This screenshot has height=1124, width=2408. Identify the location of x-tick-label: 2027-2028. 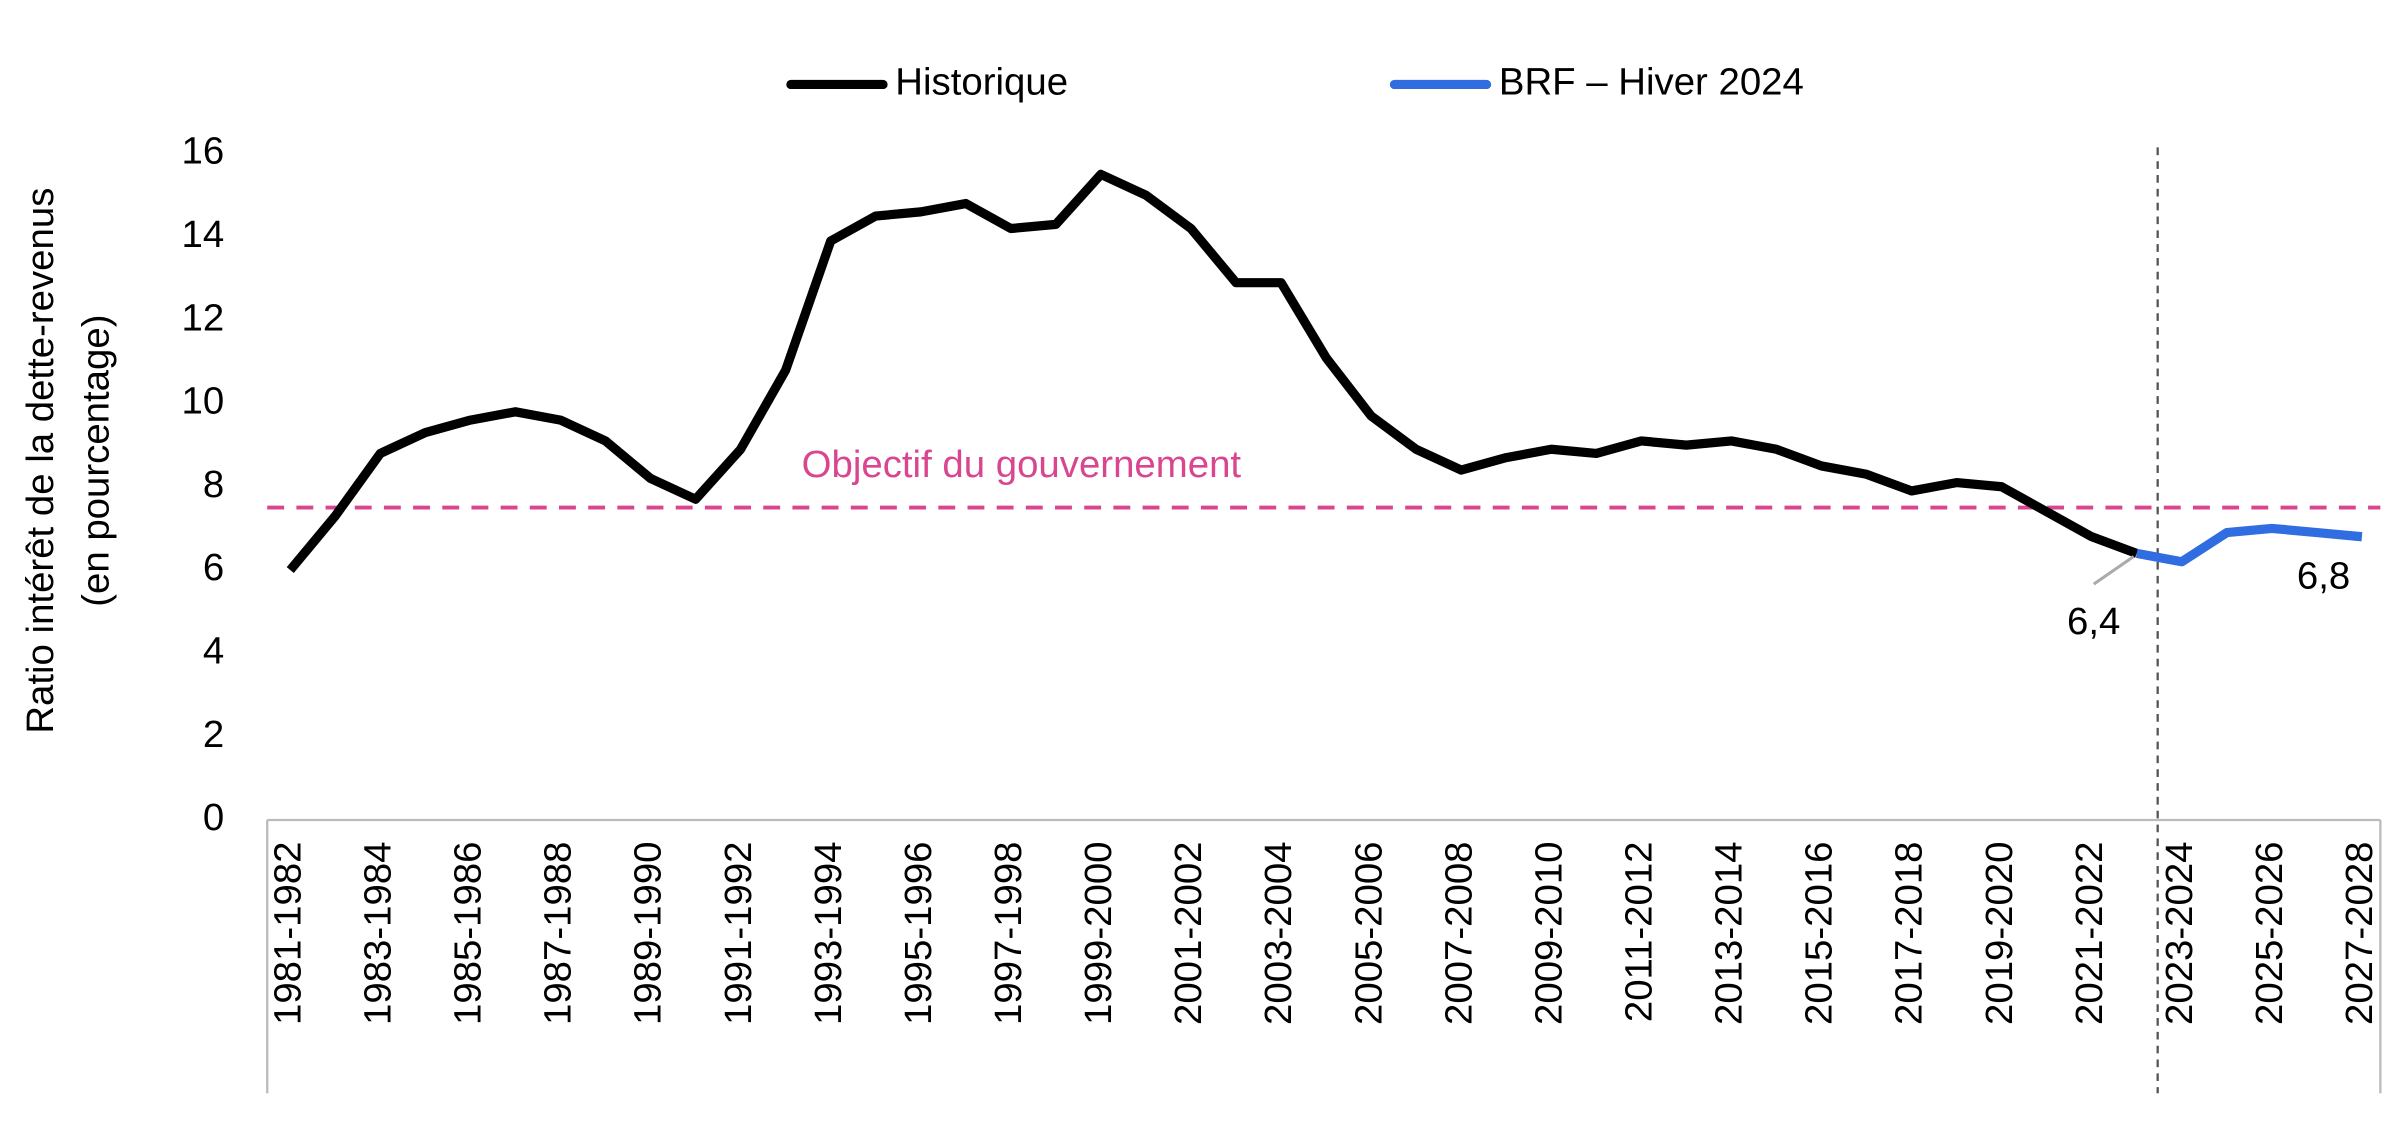
(2359, 933).